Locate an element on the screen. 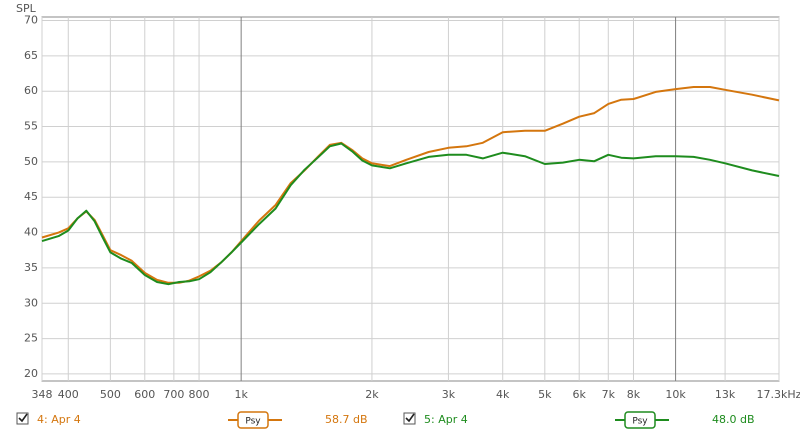  y-tick-label: 65 is located at coordinates (31, 55).